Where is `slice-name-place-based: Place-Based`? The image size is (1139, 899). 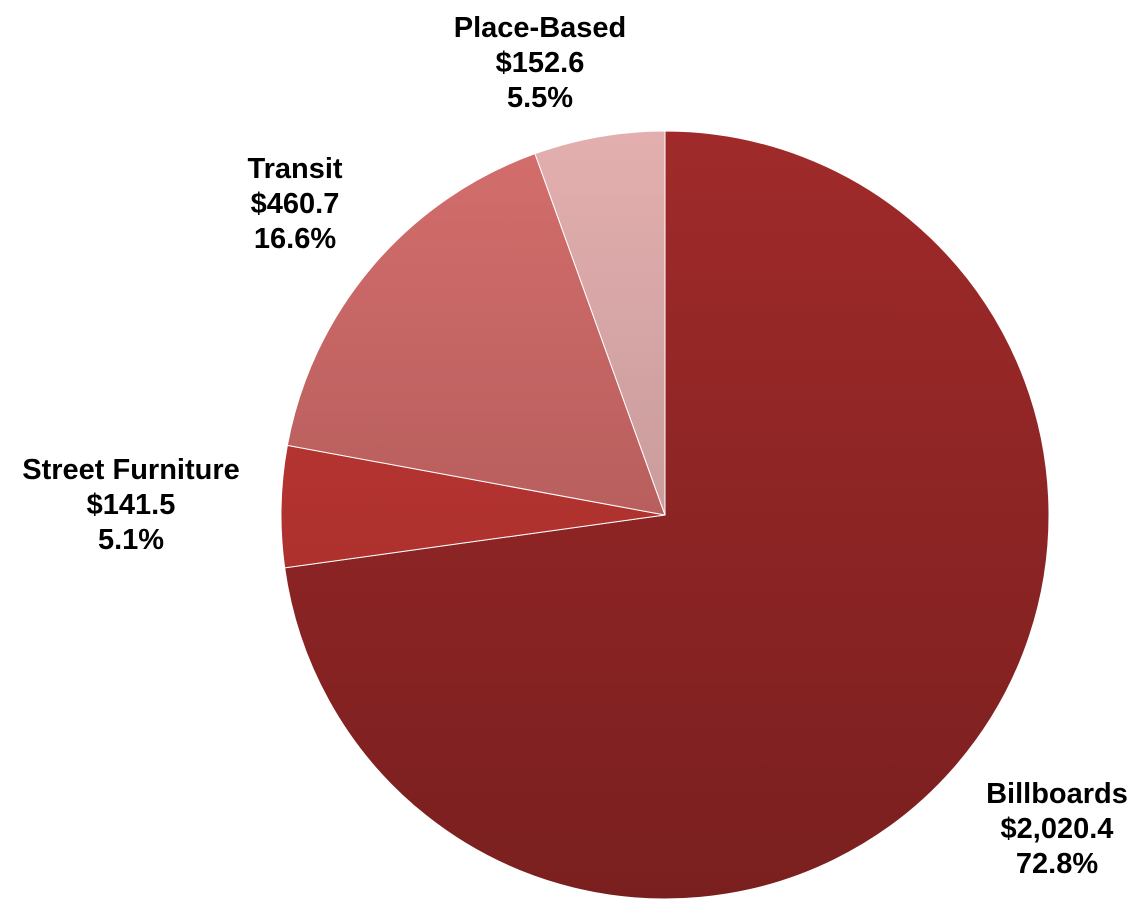 slice-name-place-based: Place-Based is located at coordinates (540, 28).